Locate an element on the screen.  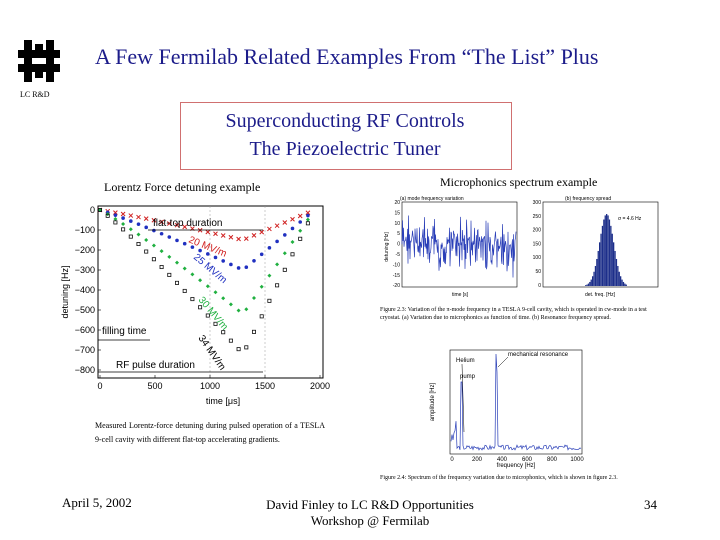
svg-text: detuning [Hz] is located at coordinates (387, 247).